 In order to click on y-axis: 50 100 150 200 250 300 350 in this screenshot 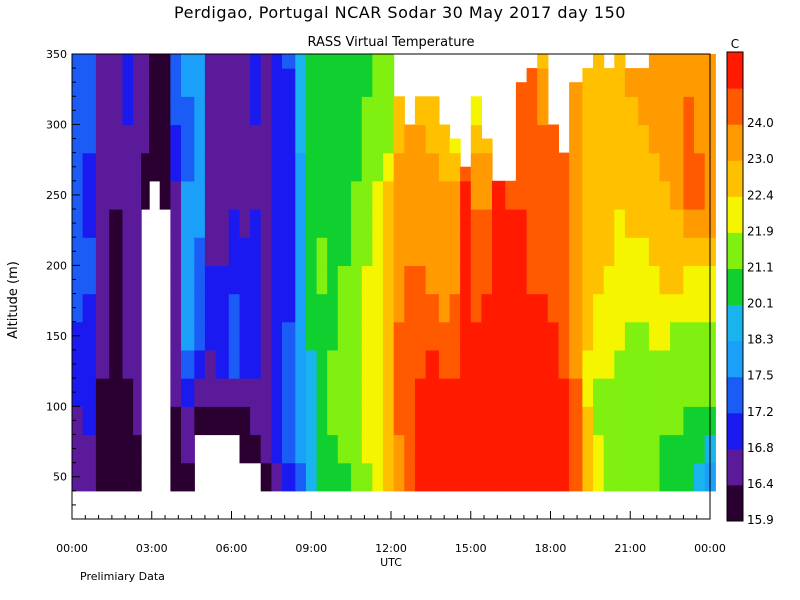, I will do `click(63, 284)`.